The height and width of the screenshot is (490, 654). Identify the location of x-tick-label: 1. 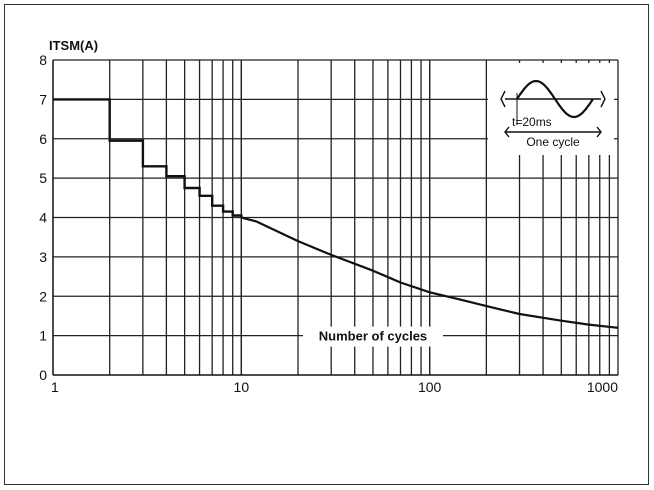
(55, 387).